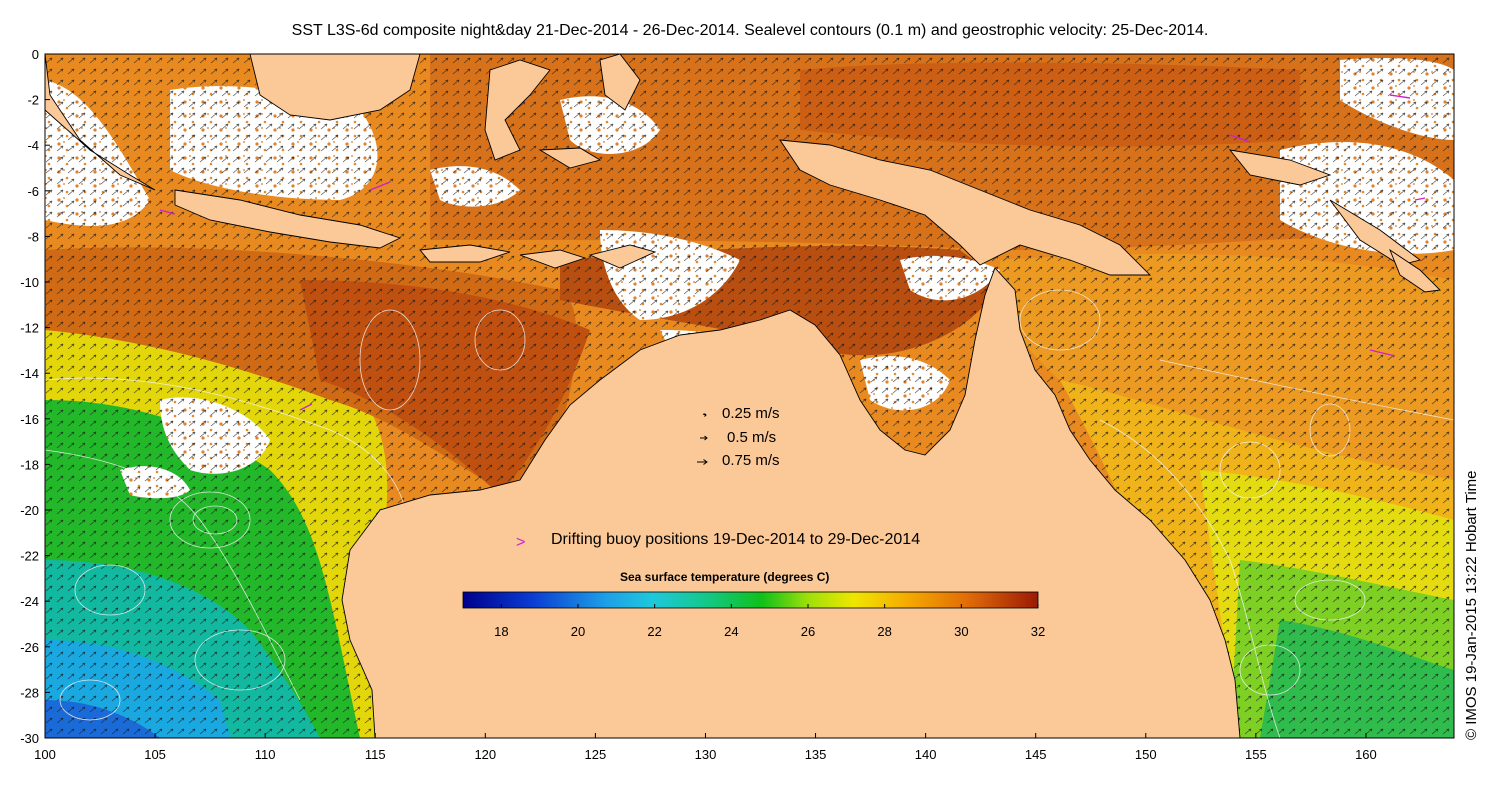 Image resolution: width=1500 pixels, height=790 pixels. I want to click on y-tick-label: -26, so click(29, 647).